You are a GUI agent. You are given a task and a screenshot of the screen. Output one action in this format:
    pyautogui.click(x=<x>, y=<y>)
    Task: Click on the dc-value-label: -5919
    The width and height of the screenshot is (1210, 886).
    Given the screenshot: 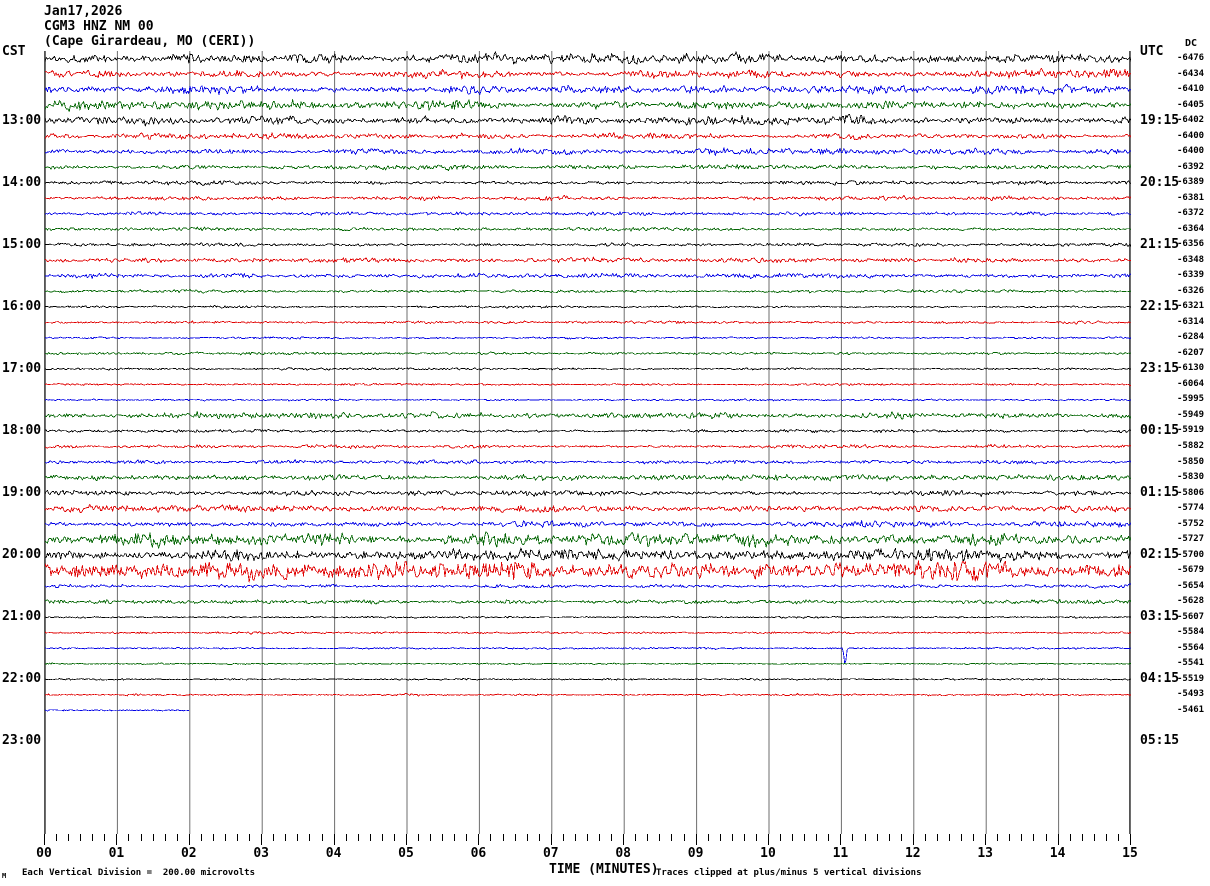 What is the action you would take?
    pyautogui.click(x=1191, y=430)
    